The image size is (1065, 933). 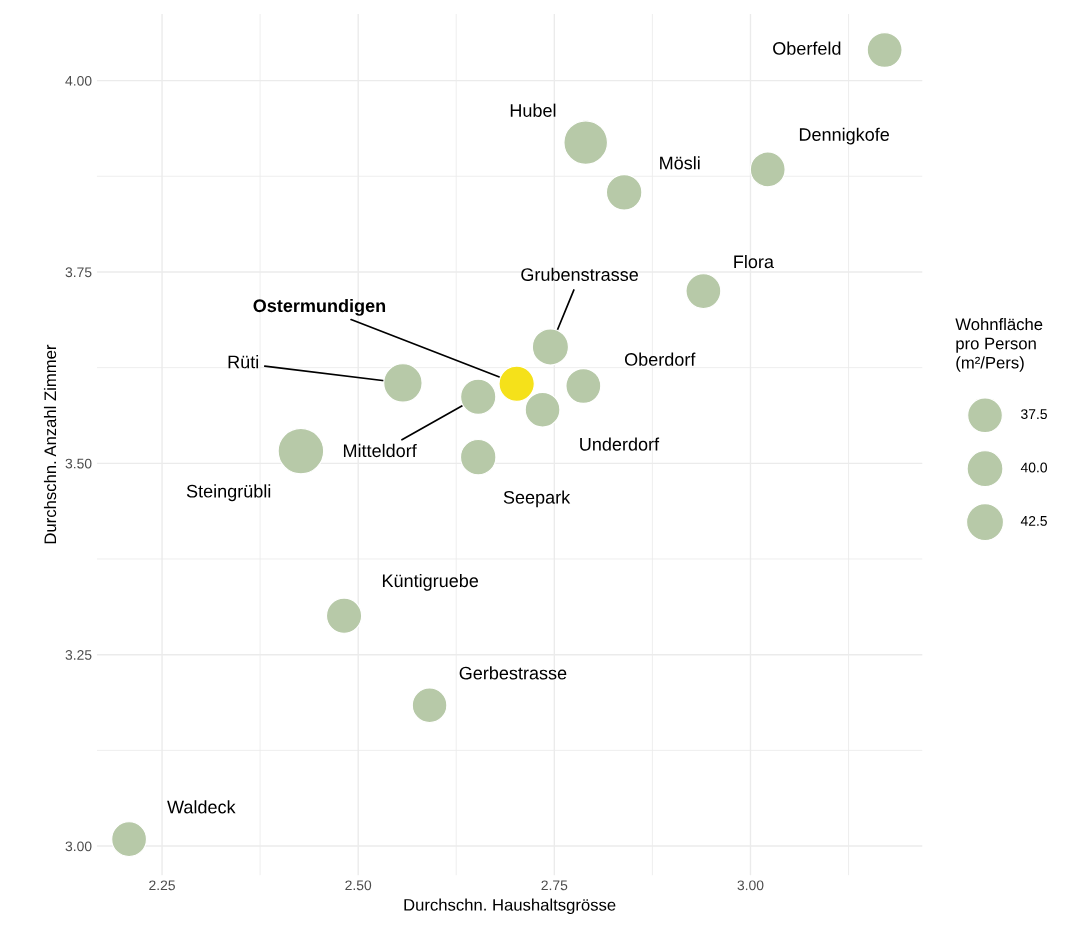 I want to click on y-tick-label: 3.75, so click(x=78, y=272).